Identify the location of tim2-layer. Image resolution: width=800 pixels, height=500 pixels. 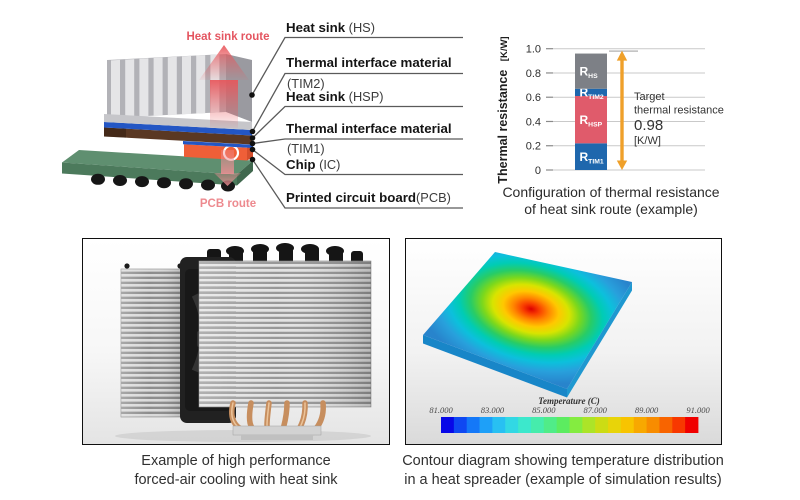
(178, 129).